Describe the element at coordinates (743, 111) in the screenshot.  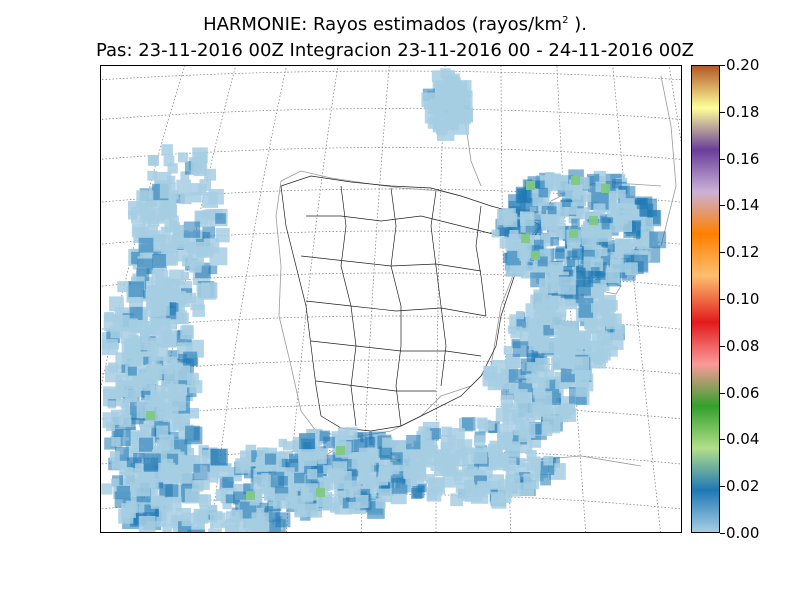
I see `colorbar-tick-label: 0.18` at that location.